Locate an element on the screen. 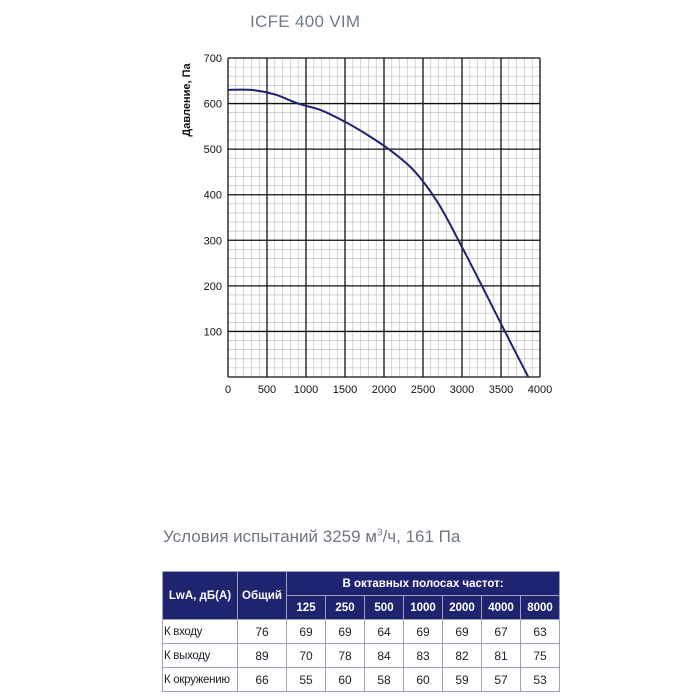 This screenshot has width=700, height=700. band-header-500: 500 is located at coordinates (384, 607).